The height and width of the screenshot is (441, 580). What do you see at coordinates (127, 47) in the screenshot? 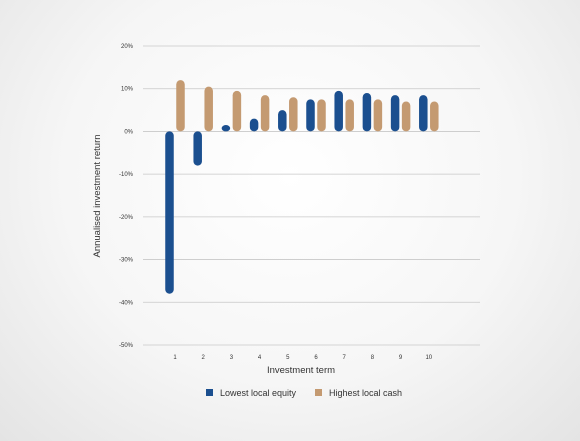
I see `y-tick-label: 20%` at bounding box center [127, 47].